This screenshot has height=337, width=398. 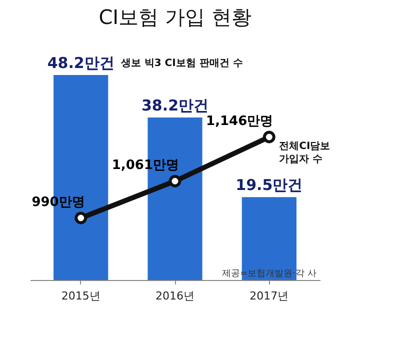 What do you see at coordinates (175, 296) in the screenshot?
I see `x-tick-label: 2016년` at bounding box center [175, 296].